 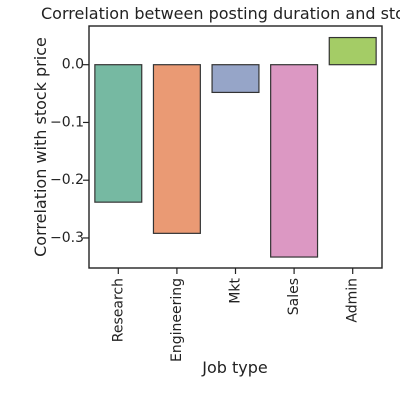 What do you see at coordinates (118, 310) in the screenshot?
I see `x-tick-label: Research` at bounding box center [118, 310].